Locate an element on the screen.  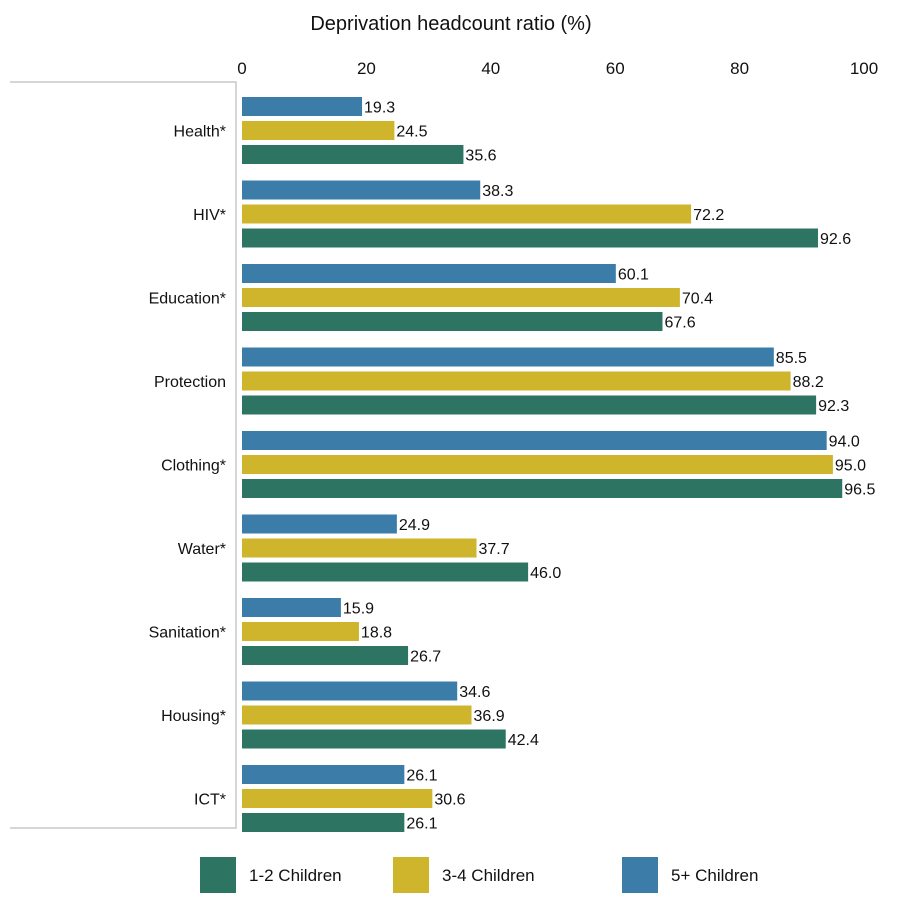
category-label: Education* is located at coordinates (187, 299).